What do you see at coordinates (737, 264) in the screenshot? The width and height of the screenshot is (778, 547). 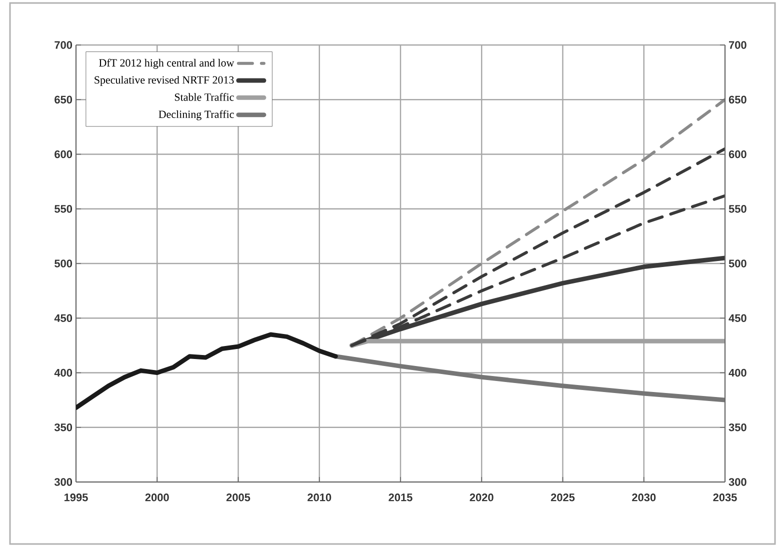 I see `y-tick-label: 500` at bounding box center [737, 264].